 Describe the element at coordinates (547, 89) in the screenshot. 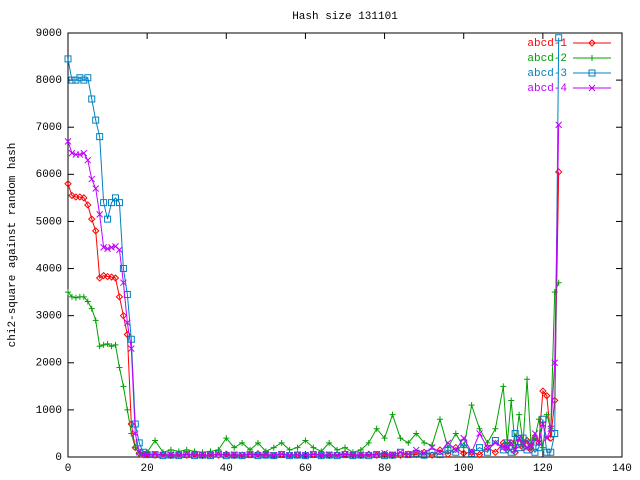

I see `legend-label: abcd-4` at that location.